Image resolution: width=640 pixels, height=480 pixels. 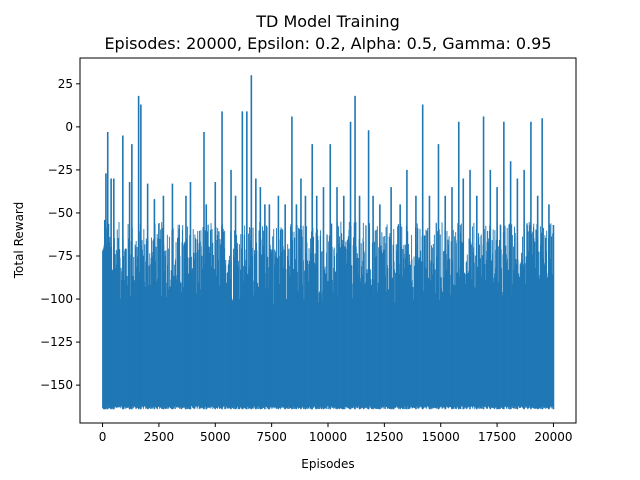 What do you see at coordinates (327, 464) in the screenshot?
I see `x-axis-label: Episodes` at bounding box center [327, 464].